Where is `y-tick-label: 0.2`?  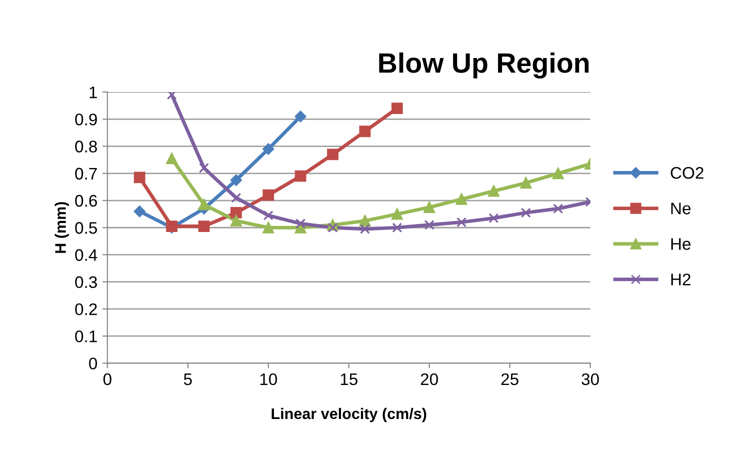 y-tick-label: 0.2 is located at coordinates (86, 309).